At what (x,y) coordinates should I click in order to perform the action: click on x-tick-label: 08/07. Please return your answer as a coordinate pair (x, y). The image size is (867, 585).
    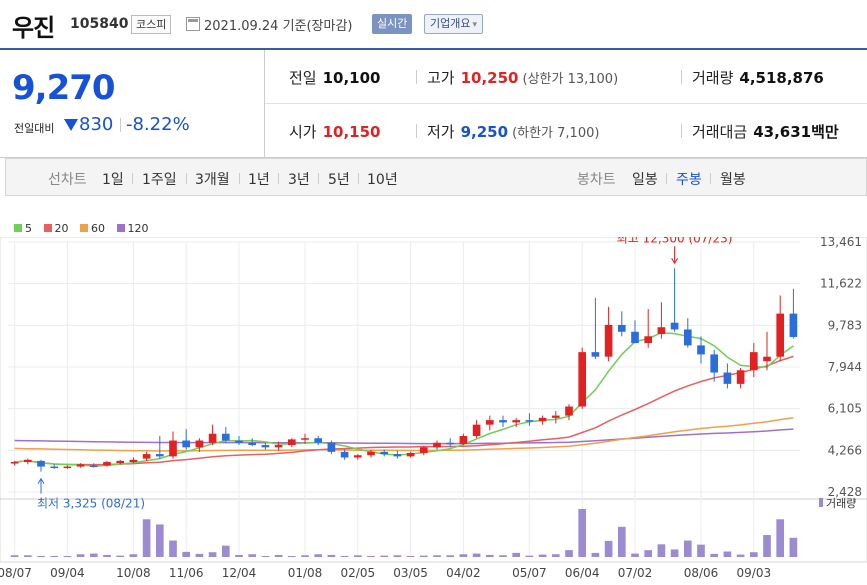
    Looking at the image, I should click on (16, 573).